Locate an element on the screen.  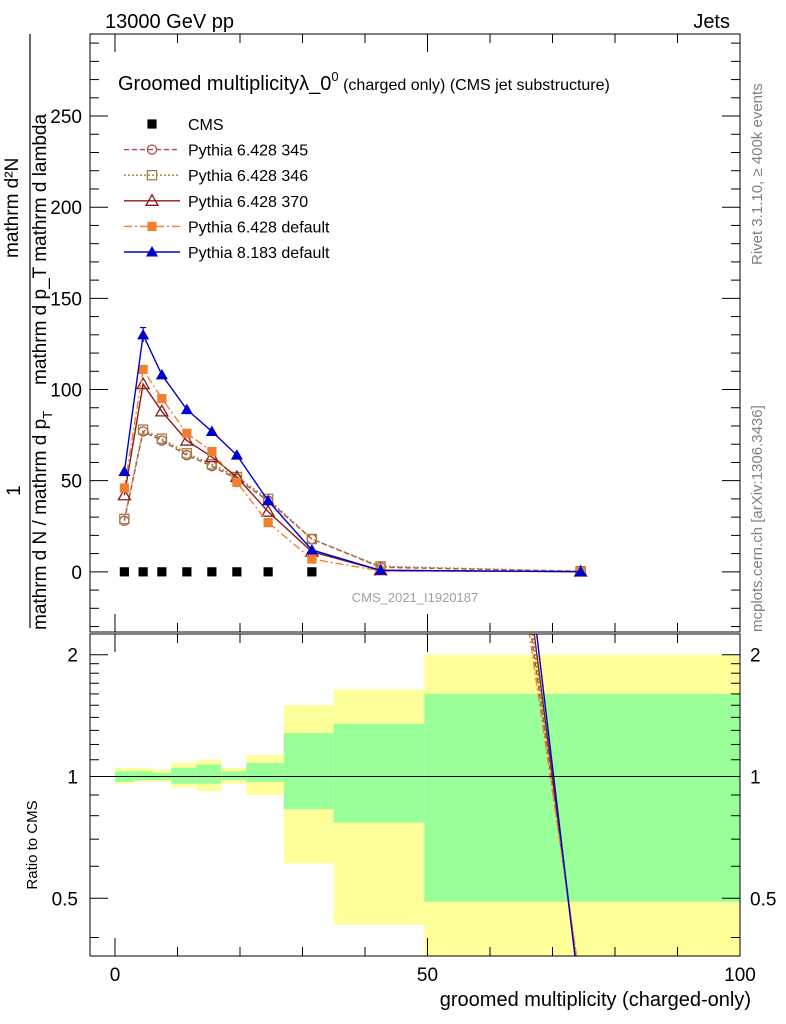
ylabel-den: mathrm d N / mathrm d pT is located at coordinates (42, 520).